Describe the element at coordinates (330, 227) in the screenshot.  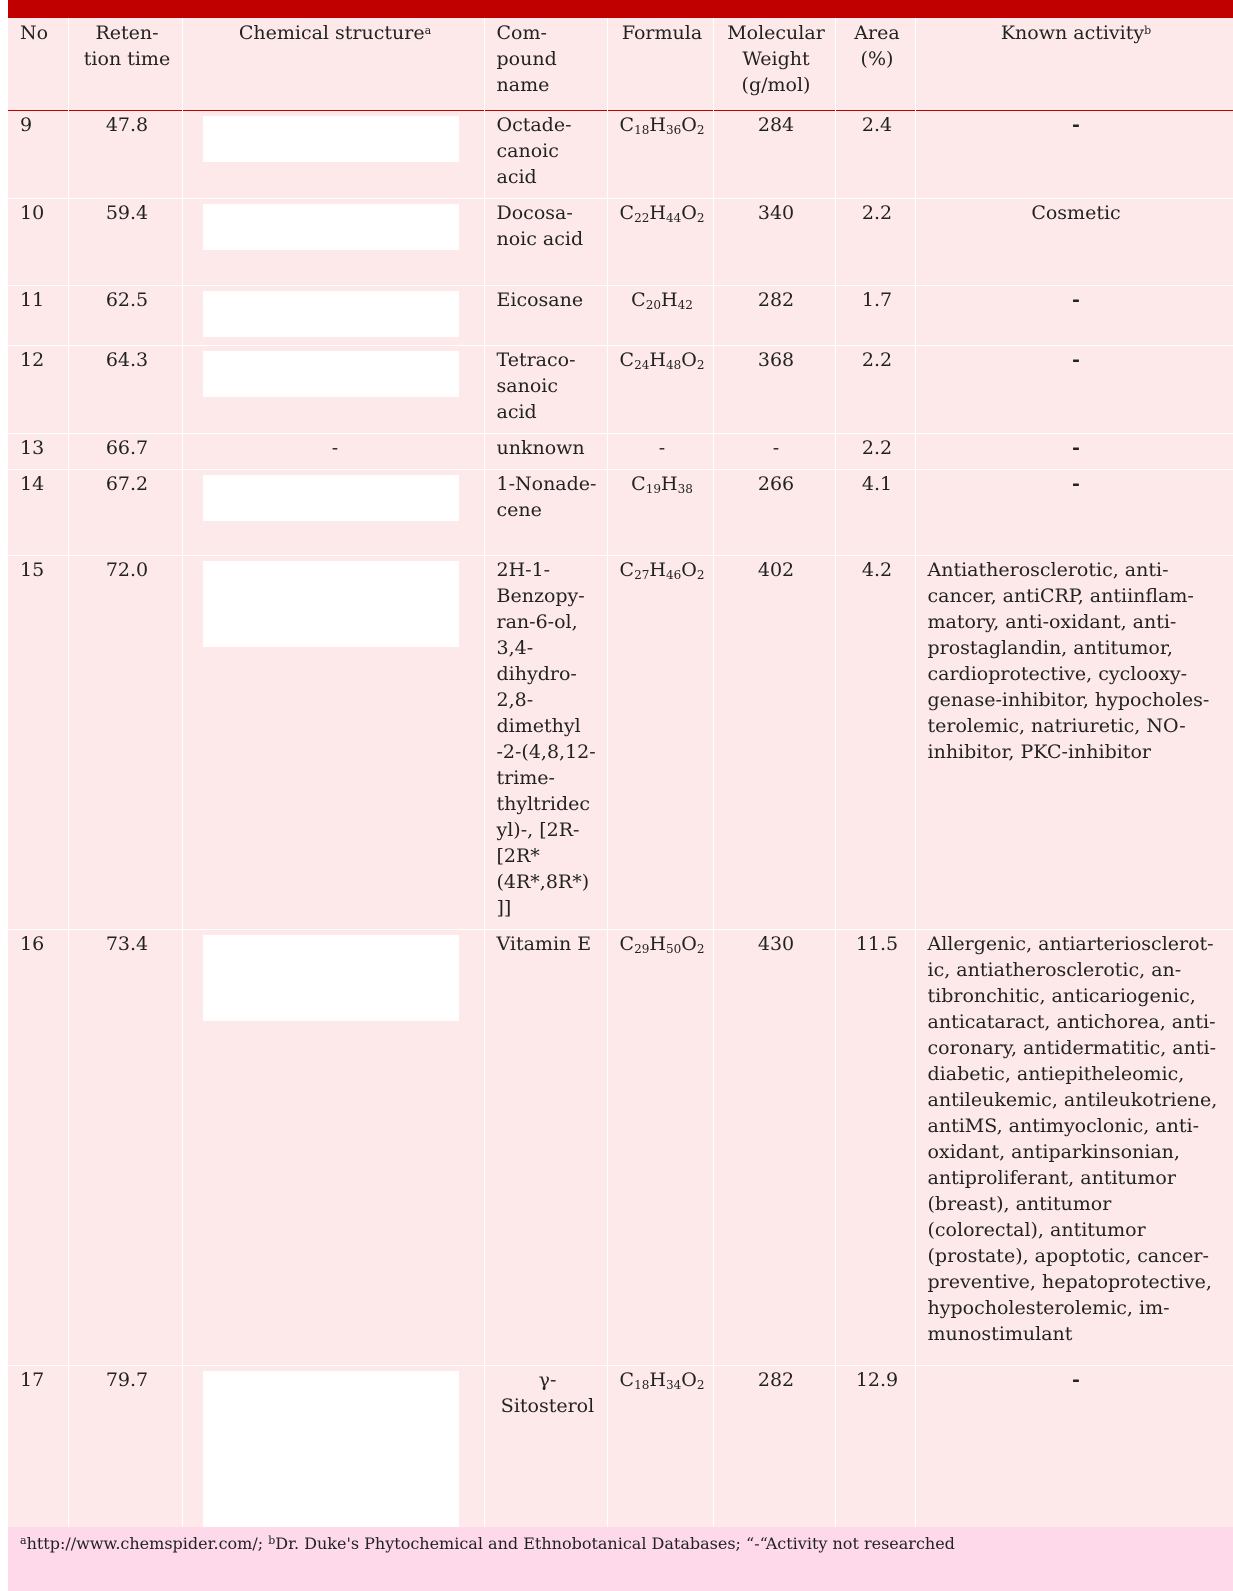
I see `docosanoic-acid-structure-image` at that location.